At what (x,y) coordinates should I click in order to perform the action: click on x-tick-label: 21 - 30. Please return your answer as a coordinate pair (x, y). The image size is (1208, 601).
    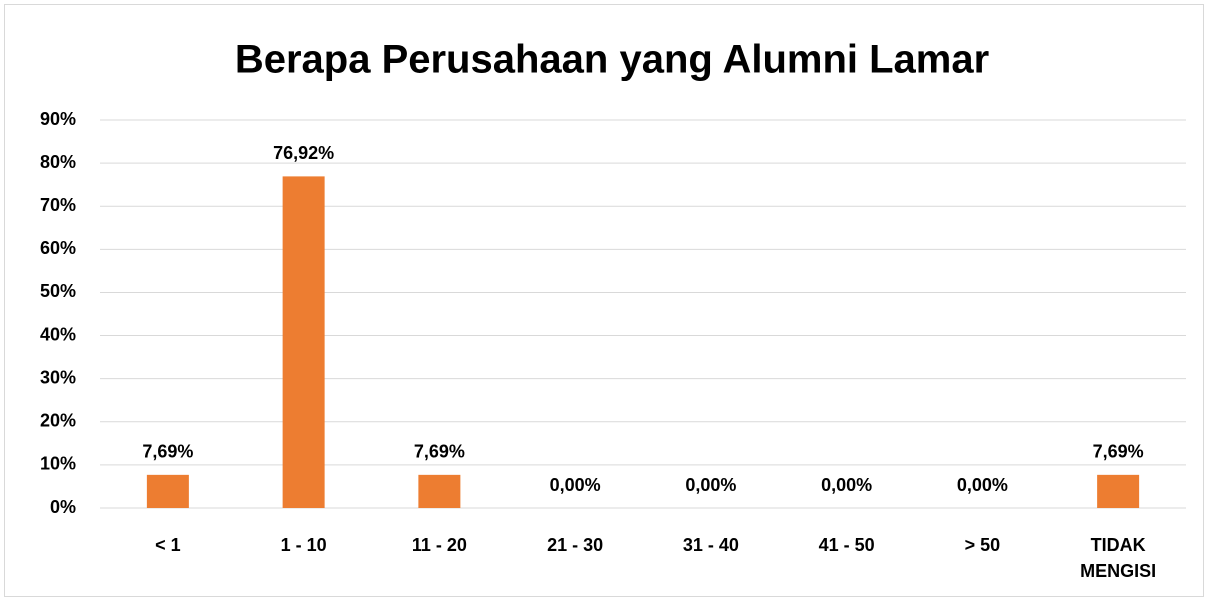
    Looking at the image, I should click on (575, 545).